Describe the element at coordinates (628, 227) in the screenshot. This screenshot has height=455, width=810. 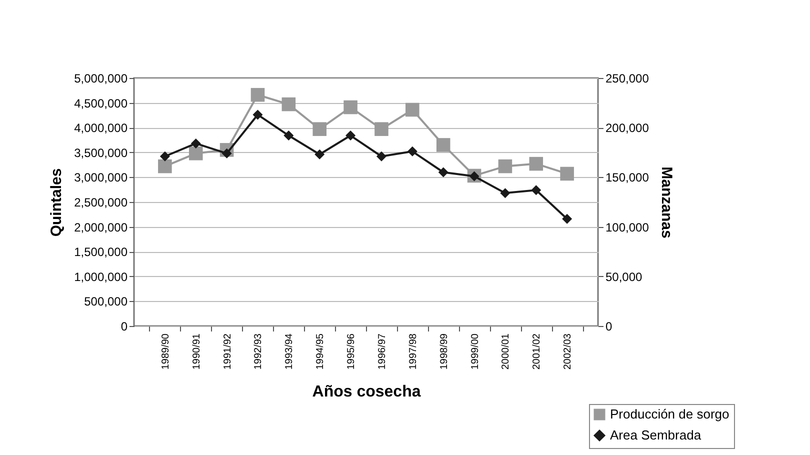
I see `y2-tick-label: 100,000` at that location.